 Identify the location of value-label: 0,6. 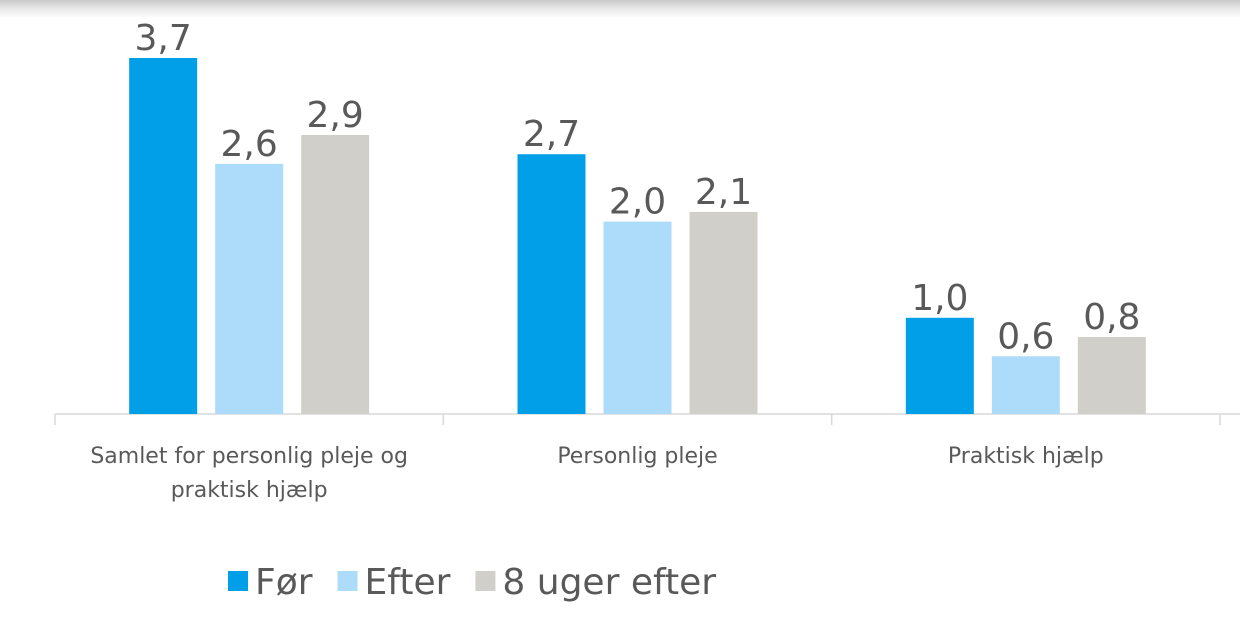
(1025, 336).